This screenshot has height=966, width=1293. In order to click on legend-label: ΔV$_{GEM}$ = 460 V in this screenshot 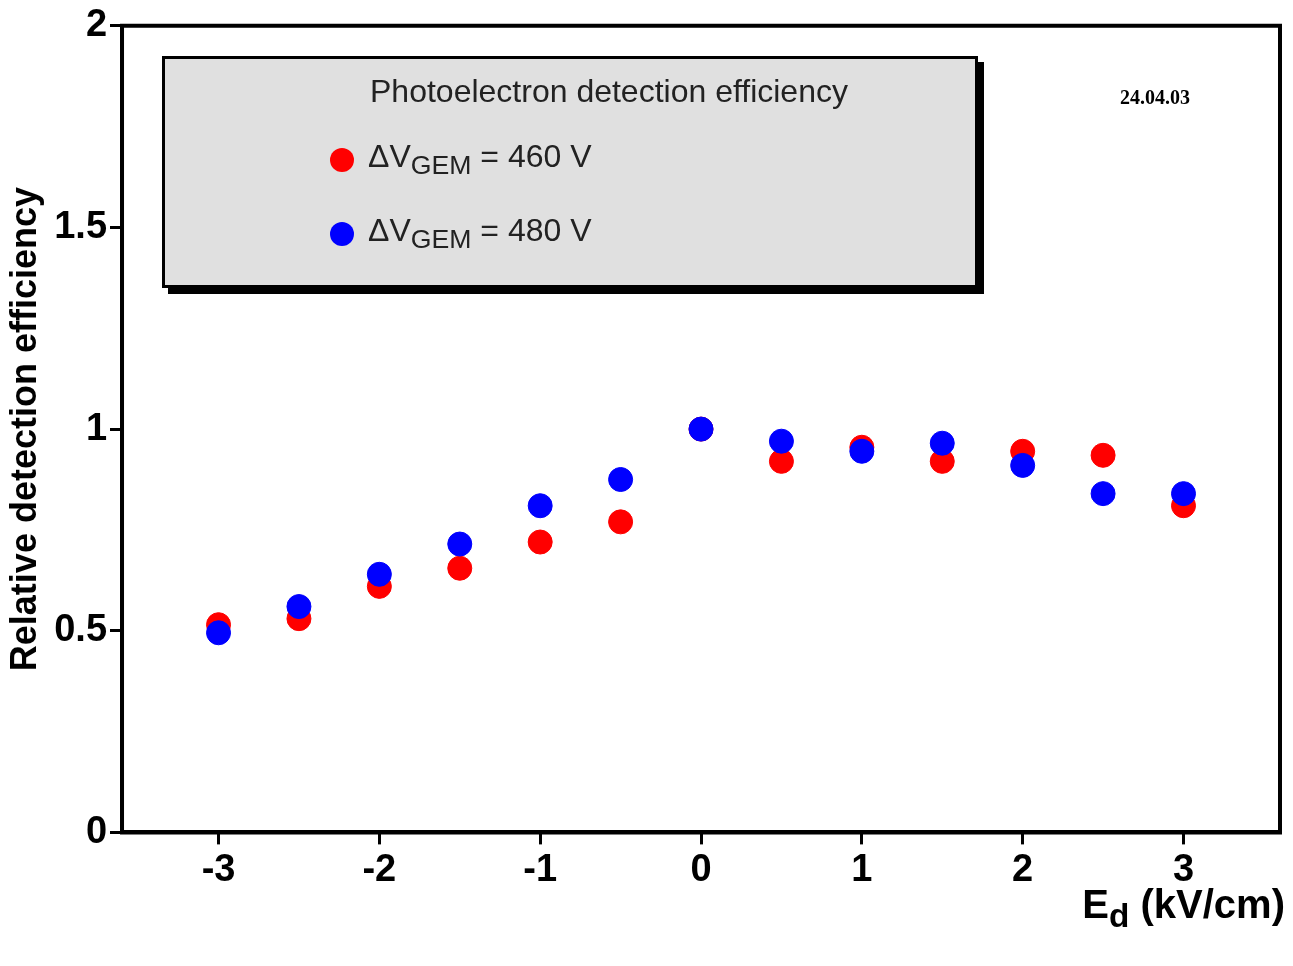, I will do `click(480, 160)`.